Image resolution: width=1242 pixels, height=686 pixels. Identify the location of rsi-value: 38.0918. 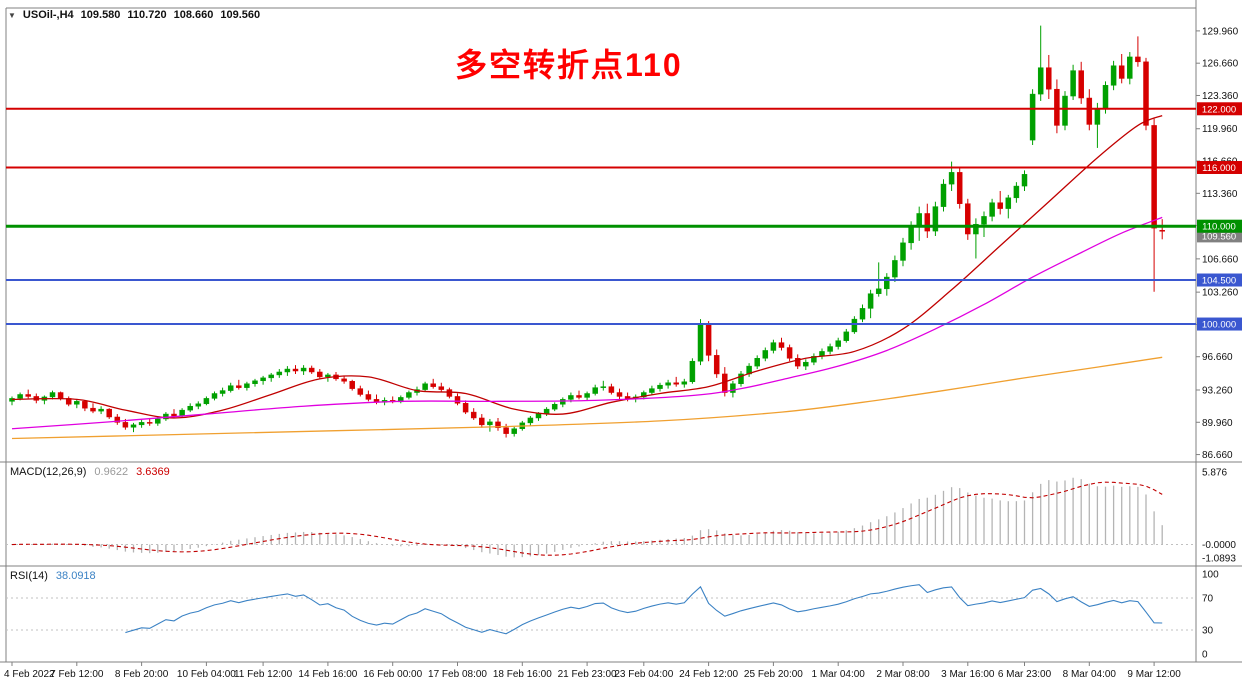
(75, 576).